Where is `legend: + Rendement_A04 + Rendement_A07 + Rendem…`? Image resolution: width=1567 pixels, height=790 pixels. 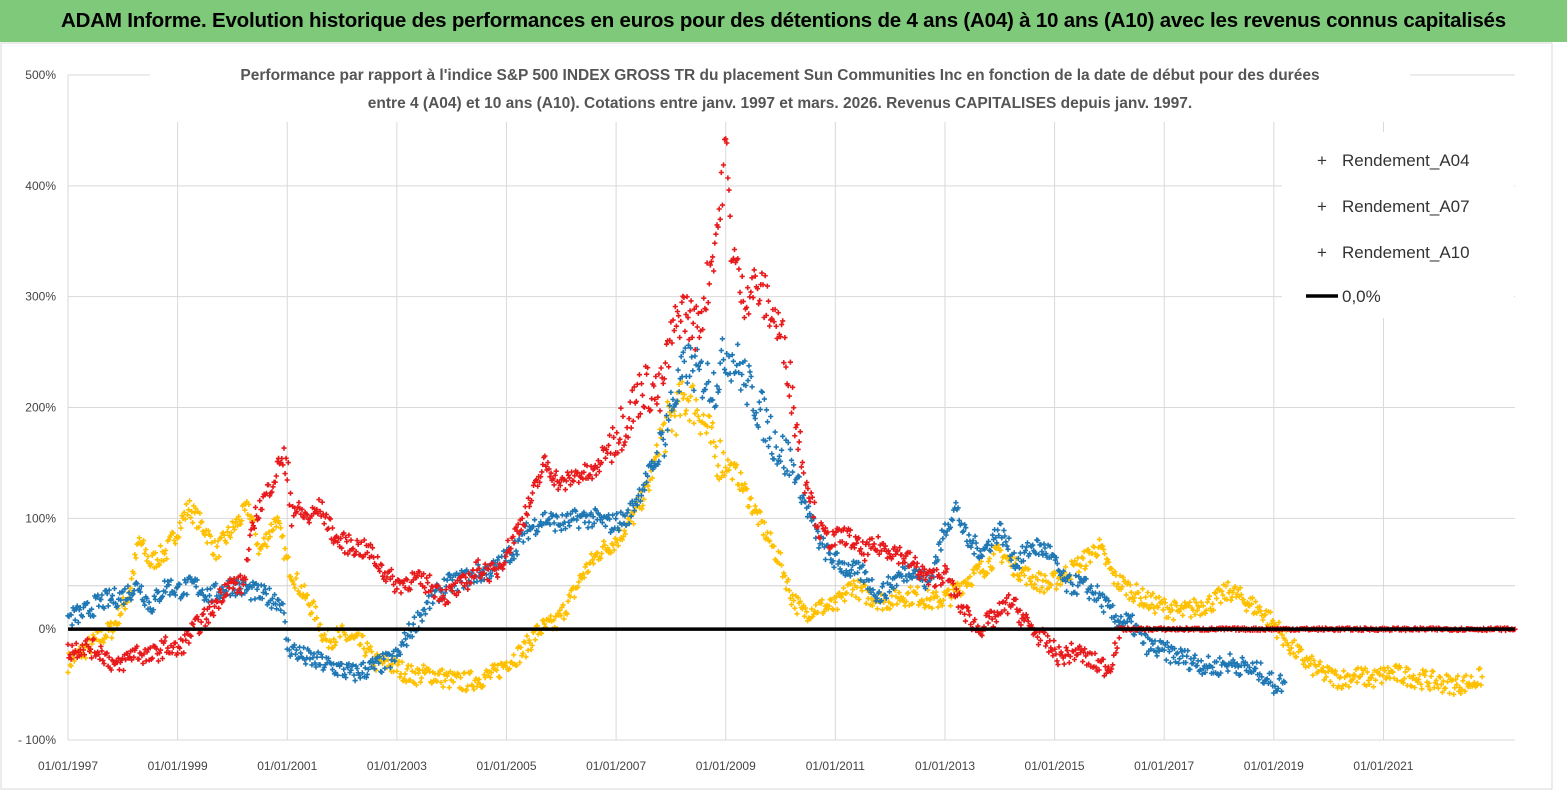
legend: + Rendement_A04 + Rendement_A07 + Rendem… is located at coordinates (1398, 225).